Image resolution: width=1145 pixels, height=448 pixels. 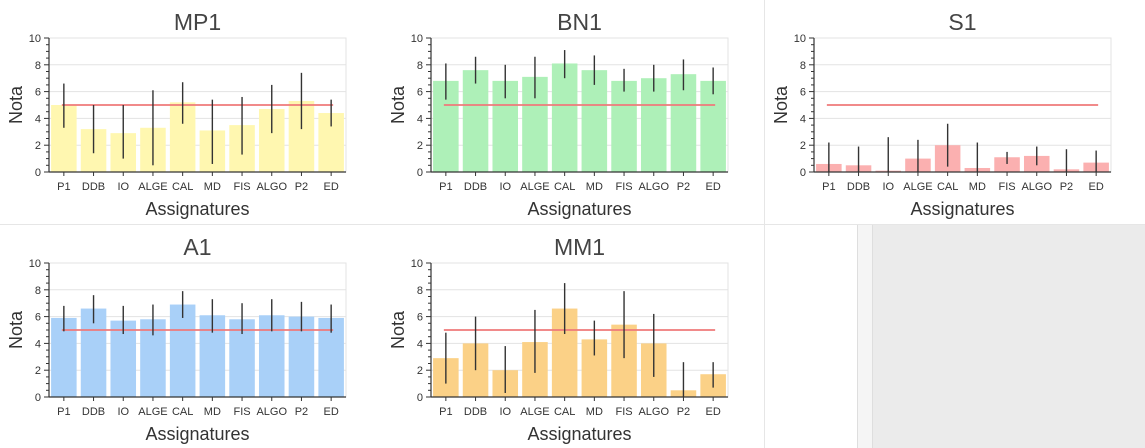 I want to click on chart-0-xtick-label: ALGO, so click(x=271, y=187).